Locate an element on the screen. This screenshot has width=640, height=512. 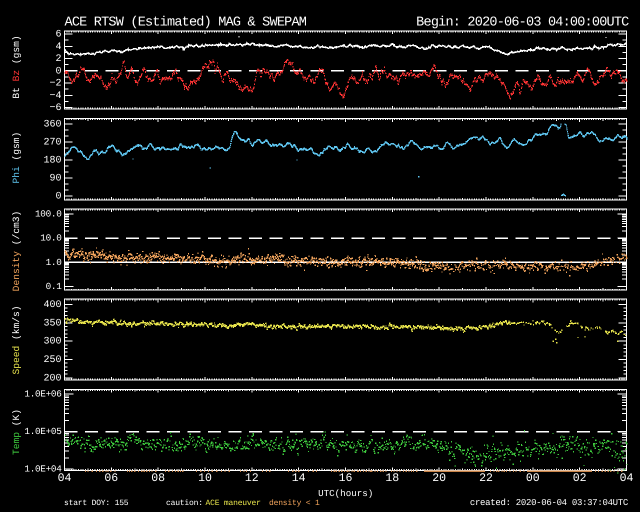
svg-text: Density (/cm3) is located at coordinates (16, 251).